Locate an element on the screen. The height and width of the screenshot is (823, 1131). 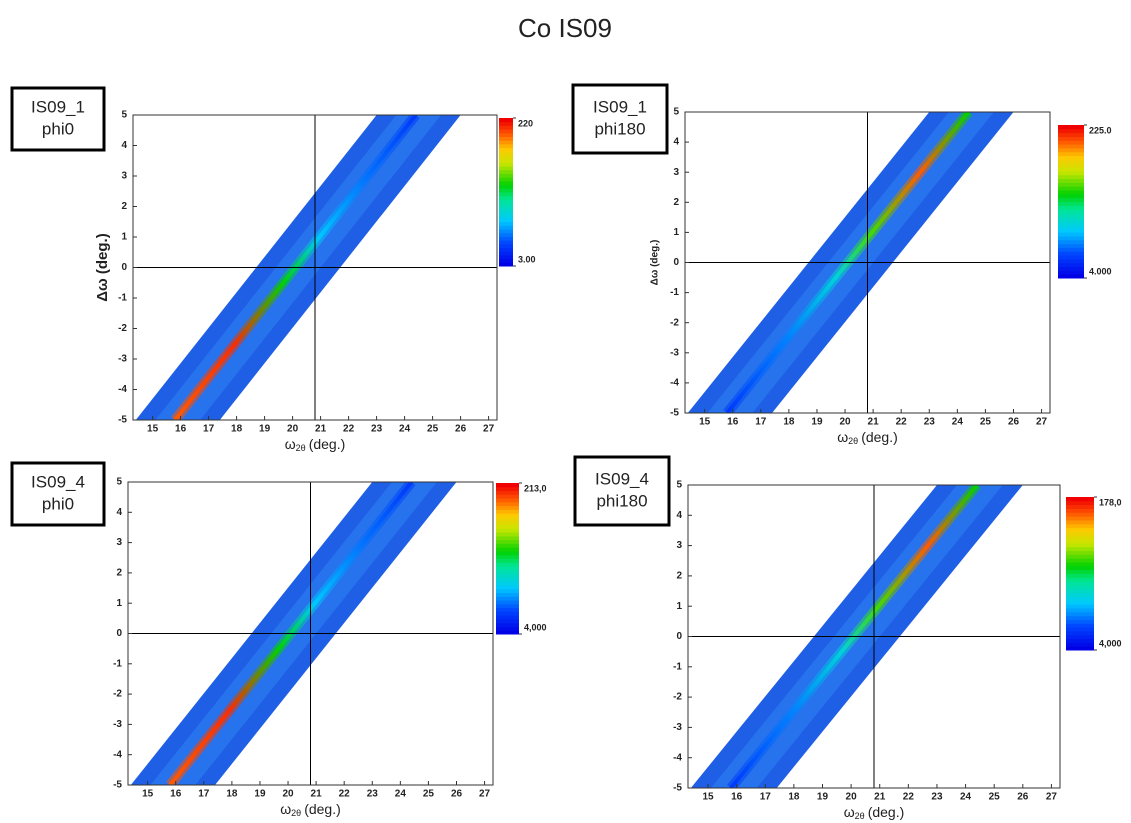
x-label-subscript: 2θ is located at coordinates (860, 816).